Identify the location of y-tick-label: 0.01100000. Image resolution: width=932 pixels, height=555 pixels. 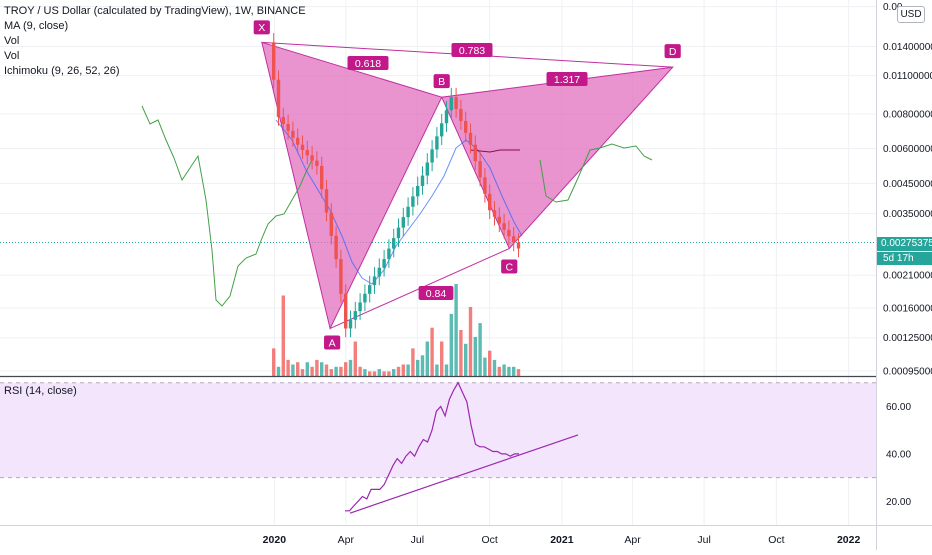
(907, 76).